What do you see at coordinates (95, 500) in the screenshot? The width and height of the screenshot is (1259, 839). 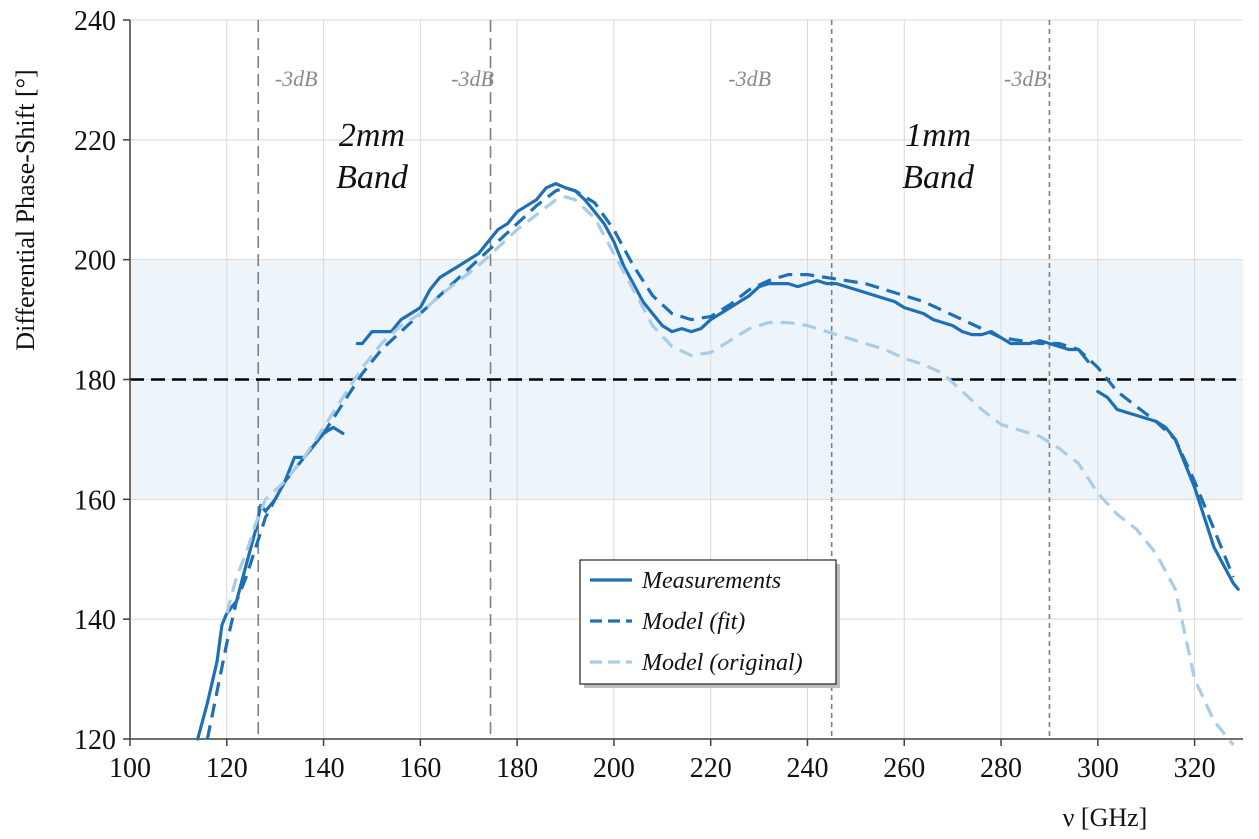 I see `y-tick-label: 160` at bounding box center [95, 500].